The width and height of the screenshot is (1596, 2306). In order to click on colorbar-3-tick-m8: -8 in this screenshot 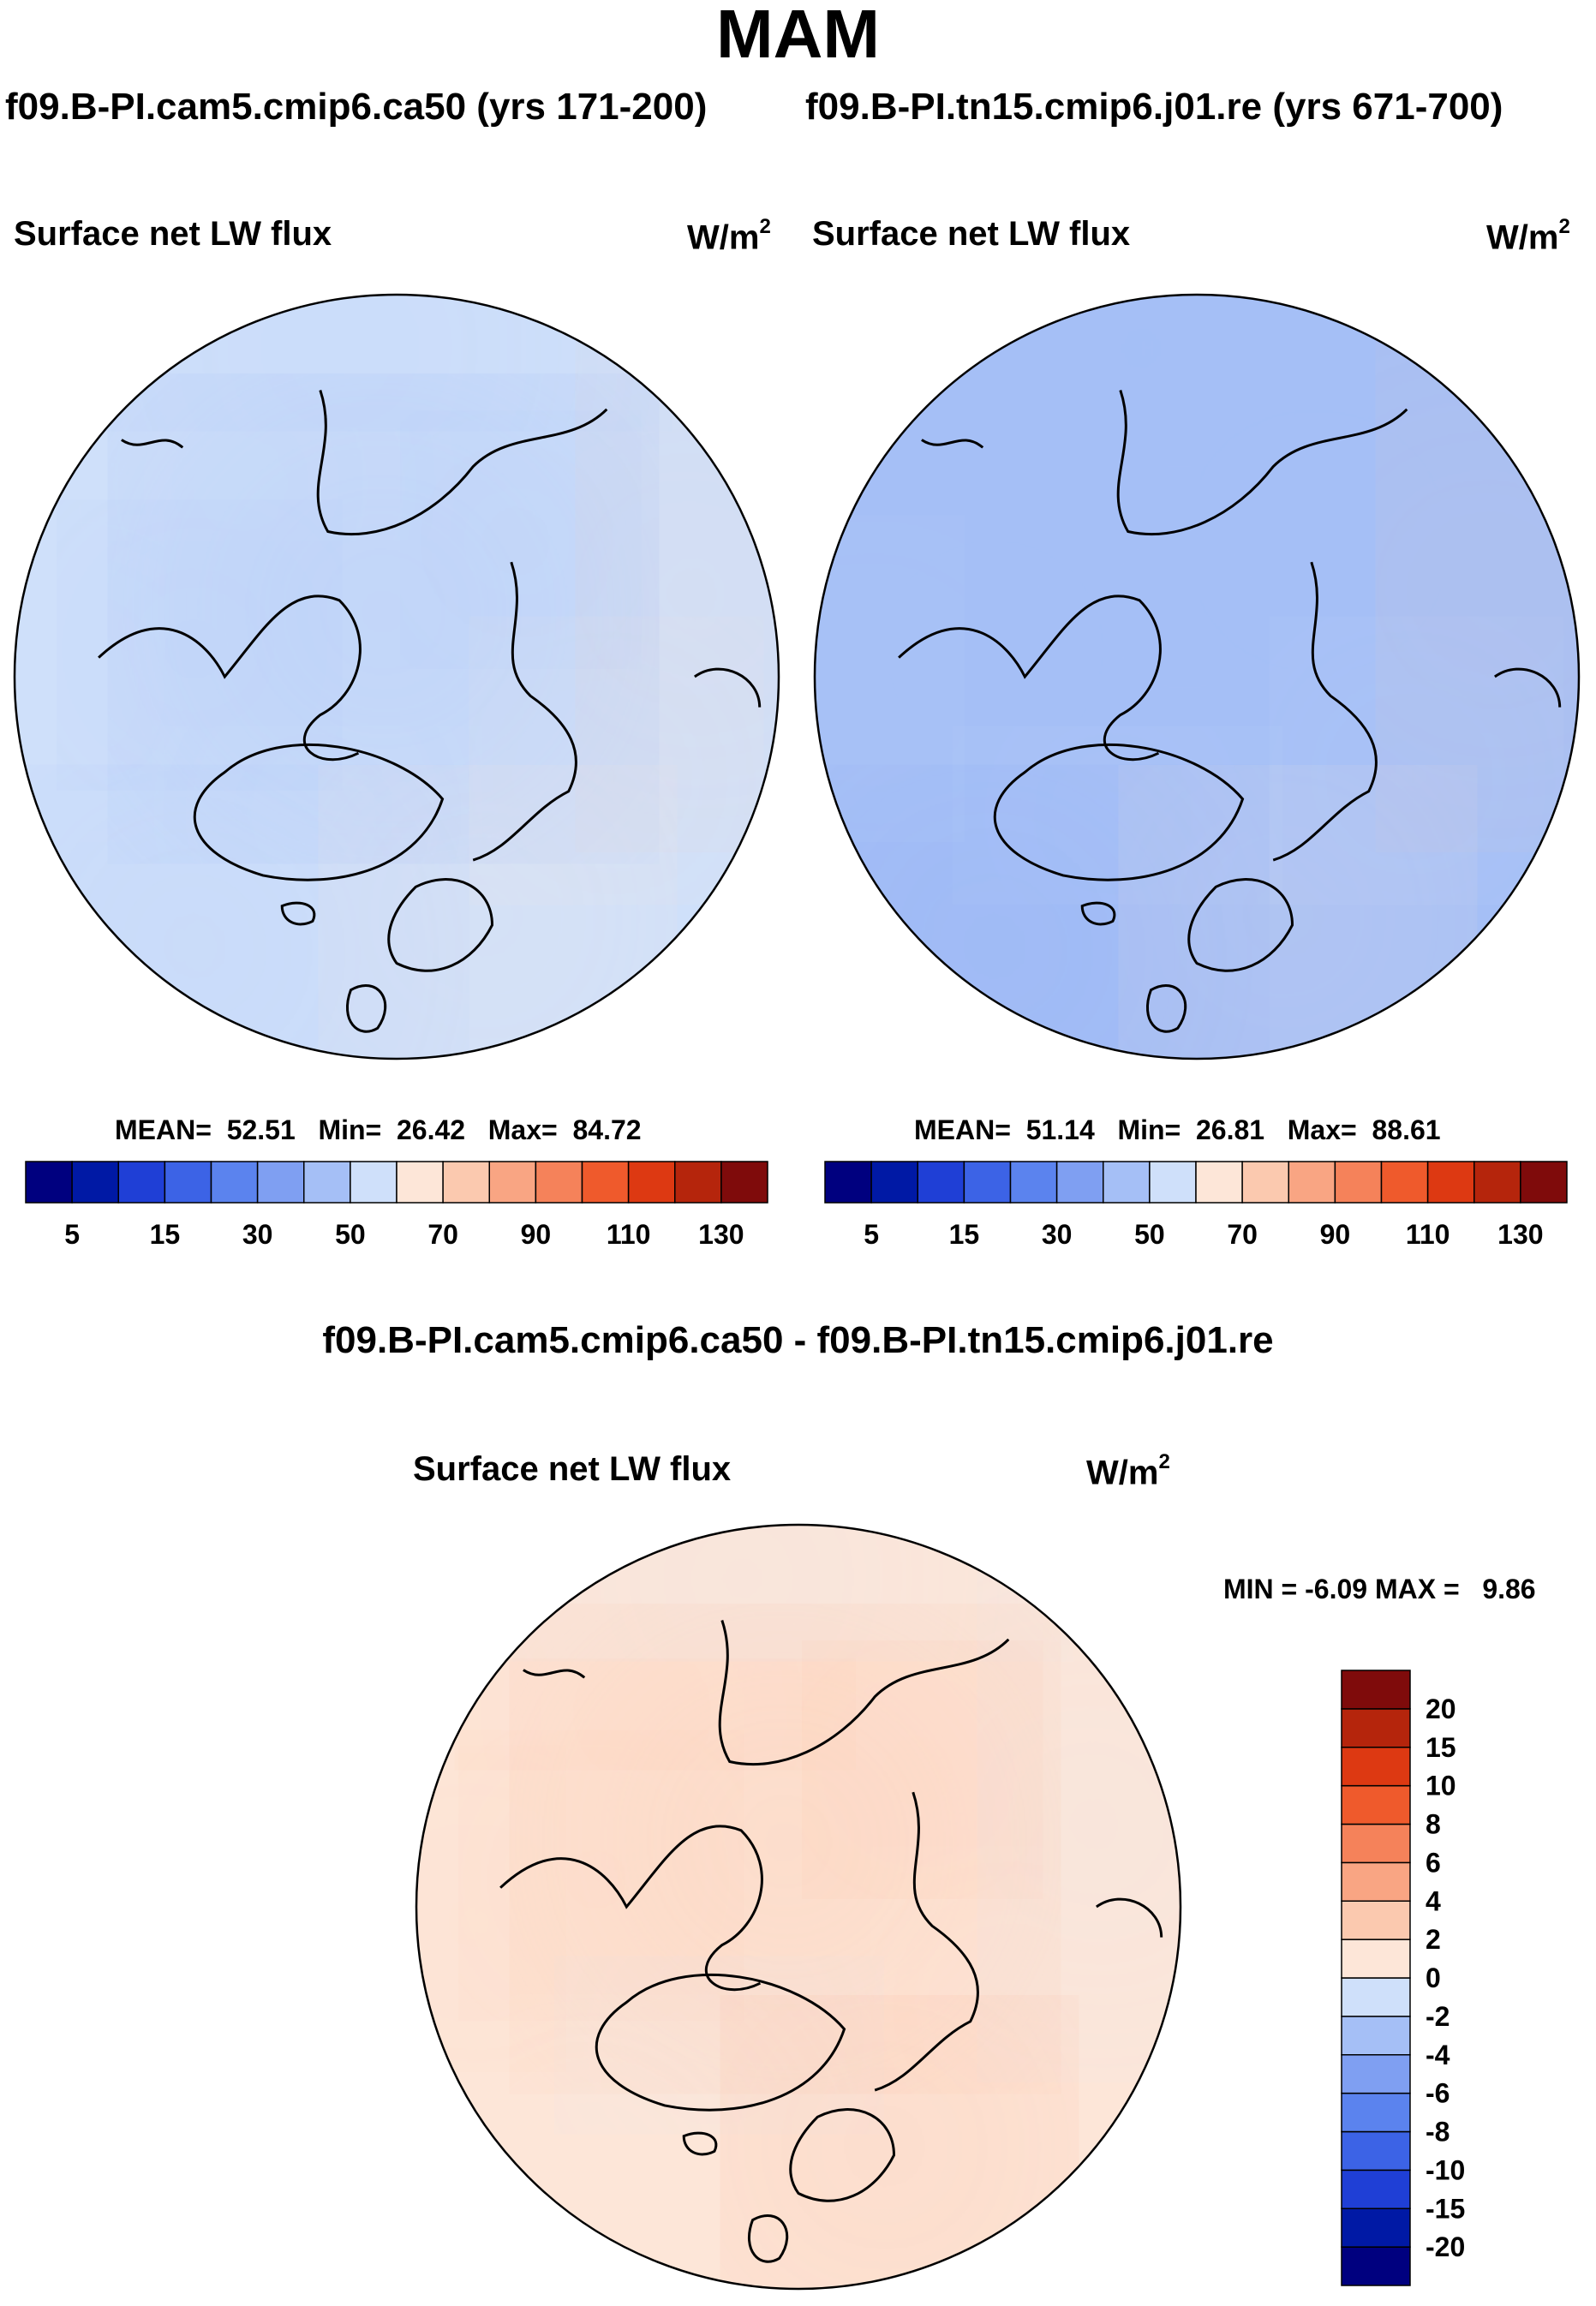, I will do `click(1438, 2132)`.